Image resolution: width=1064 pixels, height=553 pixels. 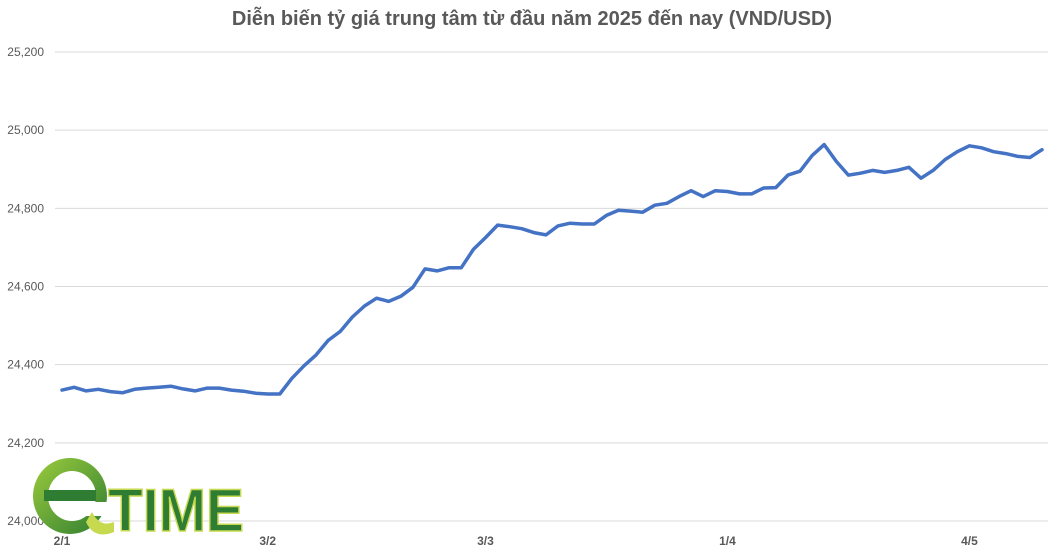 I want to click on y-tick-label: 24,000, so click(x=25, y=521).